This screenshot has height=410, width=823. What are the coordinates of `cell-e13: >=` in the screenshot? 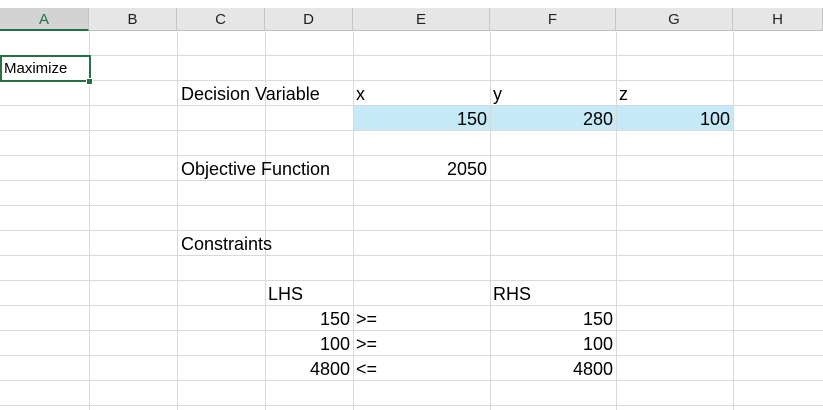 It's located at (367, 344).